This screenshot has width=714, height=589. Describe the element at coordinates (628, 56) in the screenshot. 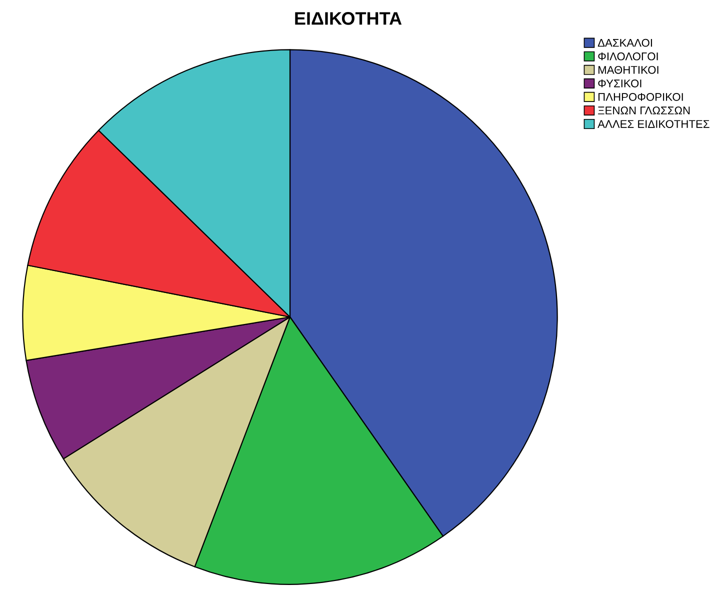

I see `legend-label: ΦΙΛΟΛΟΓΟΙ` at that location.